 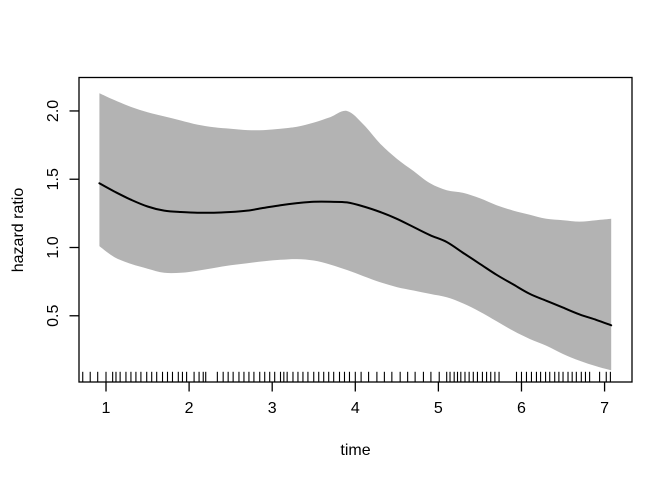 I want to click on x-tick-label: 4, so click(x=355, y=408).